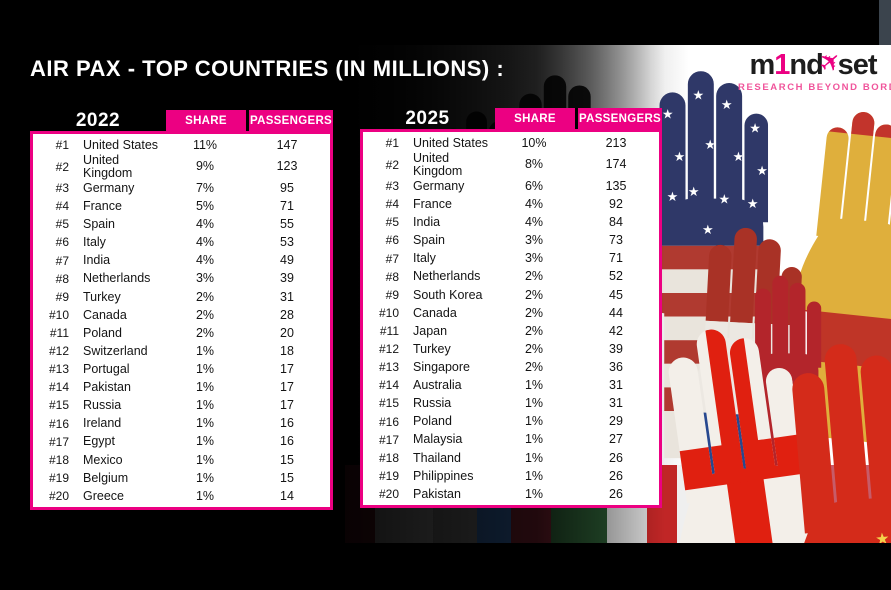 The width and height of the screenshot is (891, 590). What do you see at coordinates (511, 295) in the screenshot?
I see `table-row: #9 South Korea 2% 45` at bounding box center [511, 295].